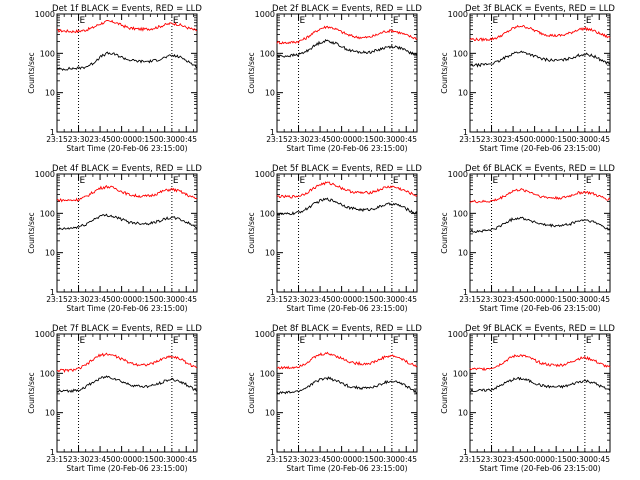 Image resolution: width=640 pixels, height=480 pixels. What do you see at coordinates (127, 169) in the screenshot?
I see `chart-title: Det 4f BLACK = Events, RED = LLD` at bounding box center [127, 169].